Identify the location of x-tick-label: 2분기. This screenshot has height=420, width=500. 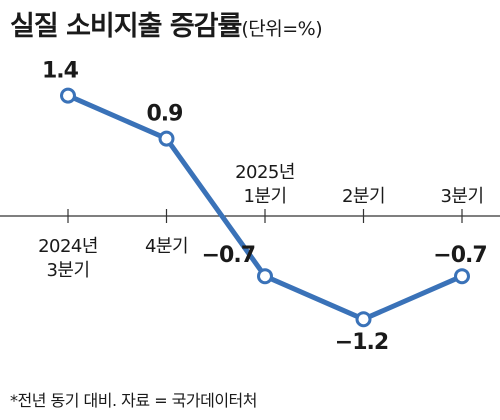
(363, 196).